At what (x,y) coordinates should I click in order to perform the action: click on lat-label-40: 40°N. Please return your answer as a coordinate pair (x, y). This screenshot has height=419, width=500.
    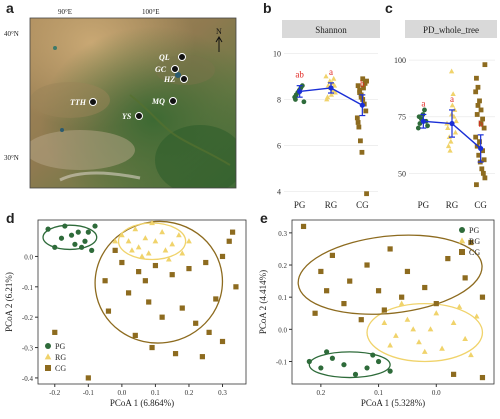
    Looking at the image, I should click on (11, 34).